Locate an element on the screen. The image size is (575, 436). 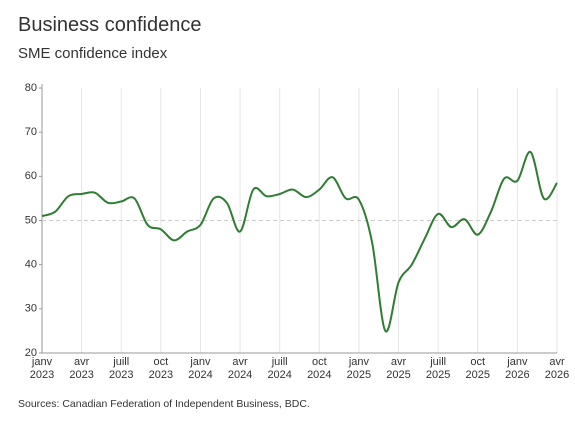
x-tick-label: oct 2023 is located at coordinates (161, 368).